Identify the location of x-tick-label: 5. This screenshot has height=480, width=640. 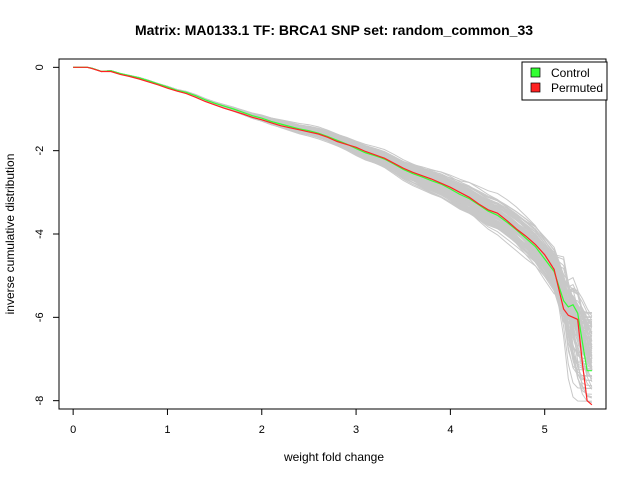
(545, 430).